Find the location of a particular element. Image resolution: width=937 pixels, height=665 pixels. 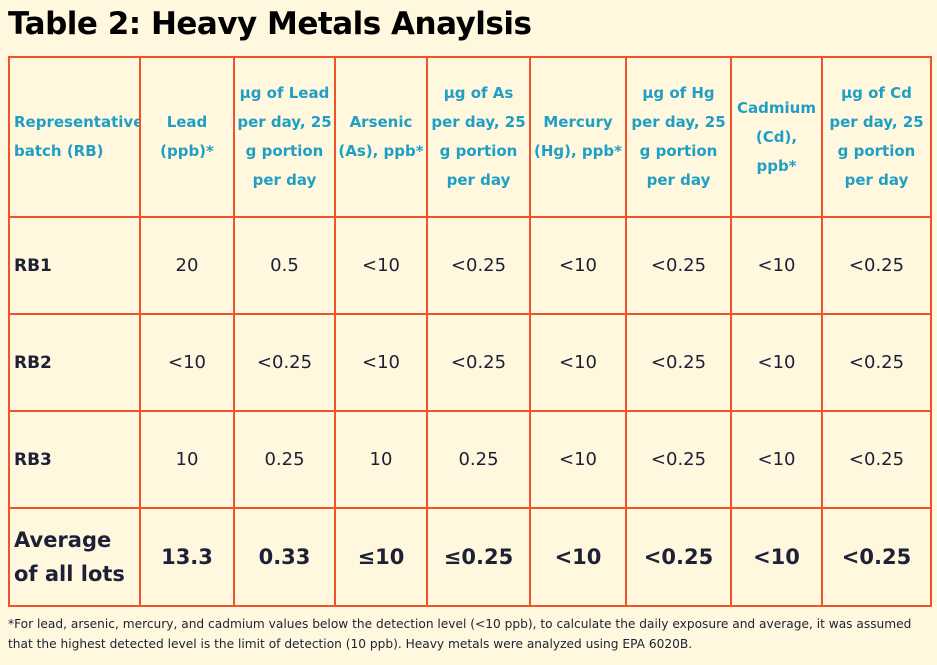

avg-arsenic-per-day: ≤0.25 is located at coordinates (478, 557).